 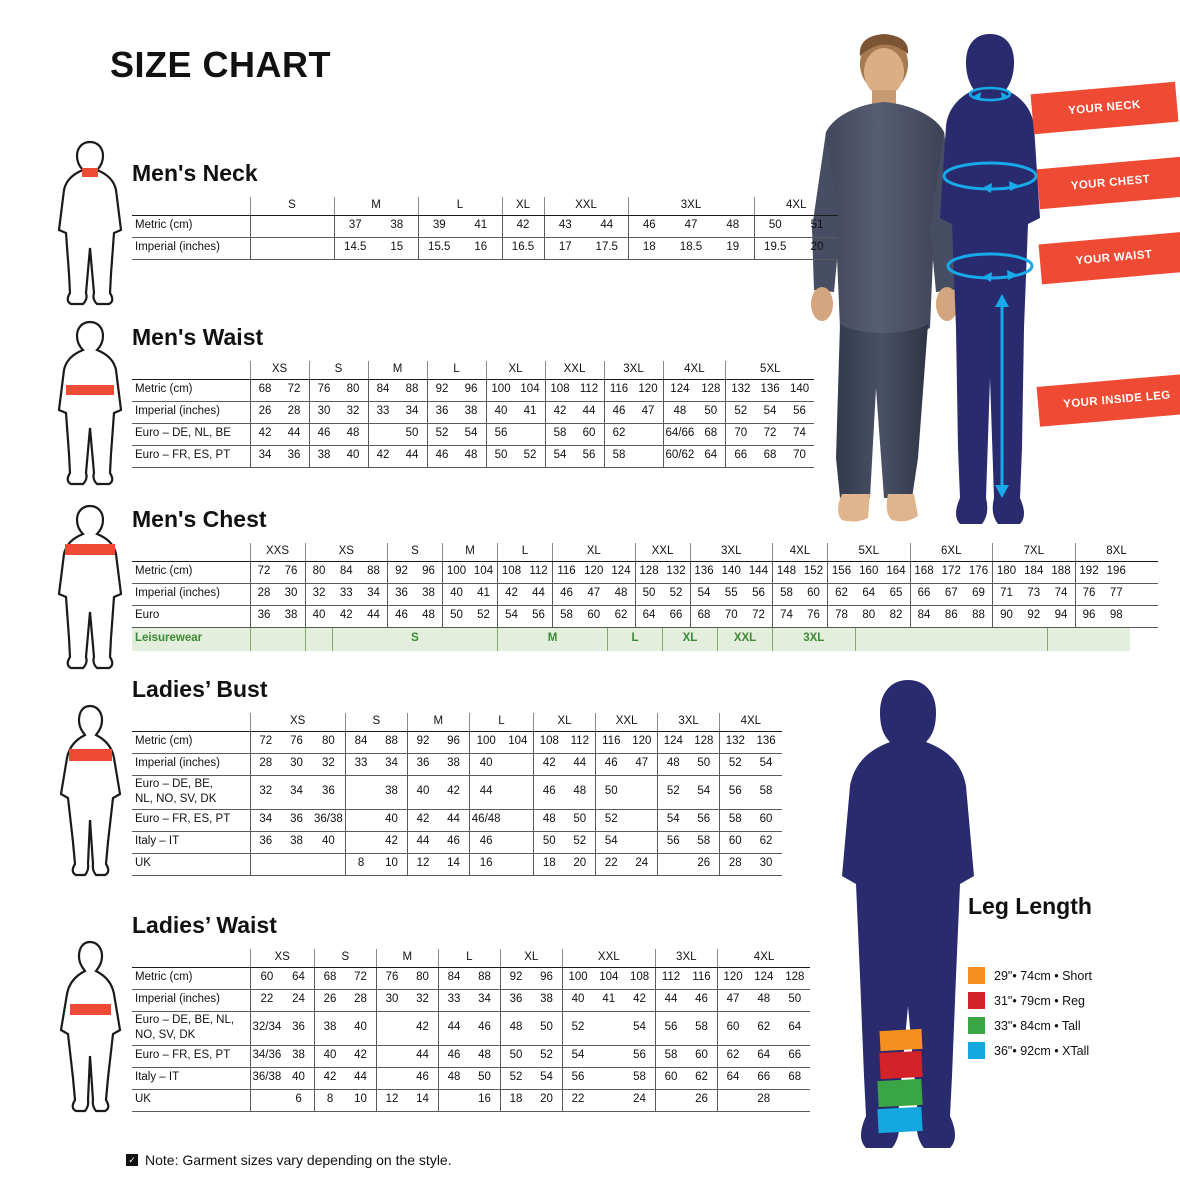 I want to click on table-cell: 56, so click(x=799, y=412).